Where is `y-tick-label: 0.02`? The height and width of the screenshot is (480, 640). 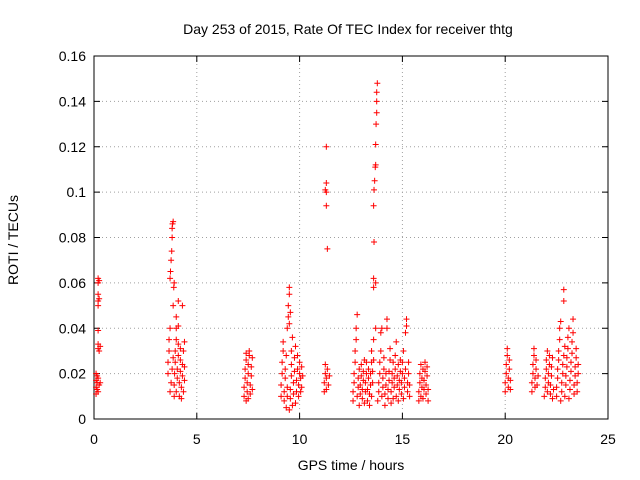 y-tick-label: 0.02 is located at coordinates (72, 374).